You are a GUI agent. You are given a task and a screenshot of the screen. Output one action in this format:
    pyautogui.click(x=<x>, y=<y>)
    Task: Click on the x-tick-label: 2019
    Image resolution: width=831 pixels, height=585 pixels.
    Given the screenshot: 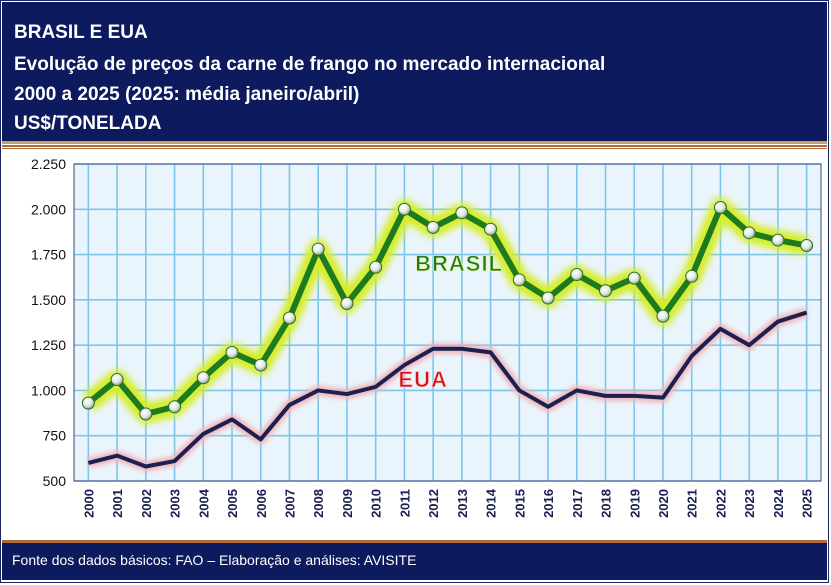 What is the action you would take?
    pyautogui.click(x=634, y=503)
    